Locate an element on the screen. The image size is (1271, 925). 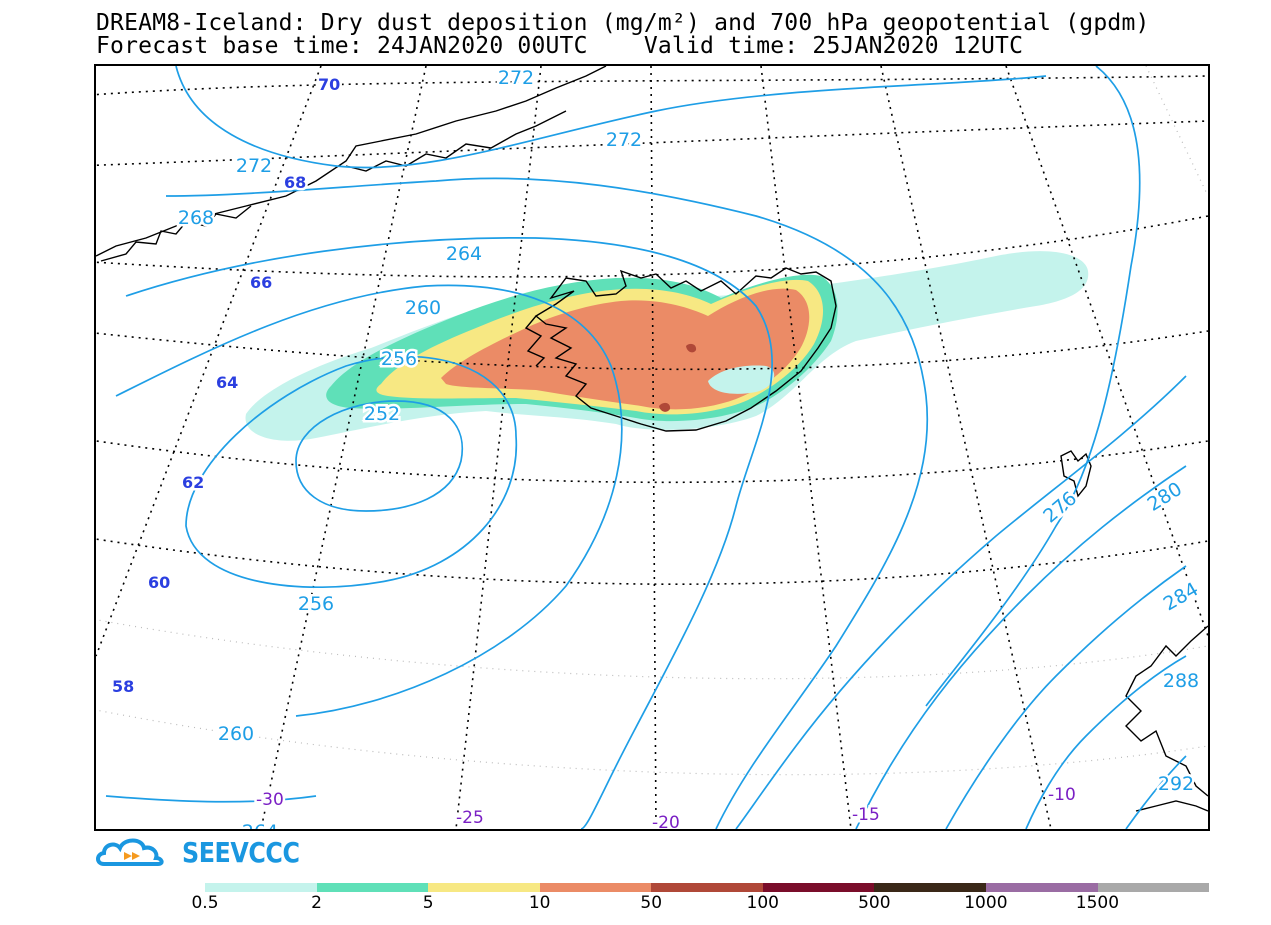
geopotential-label: 284 is located at coordinates (1181, 596).